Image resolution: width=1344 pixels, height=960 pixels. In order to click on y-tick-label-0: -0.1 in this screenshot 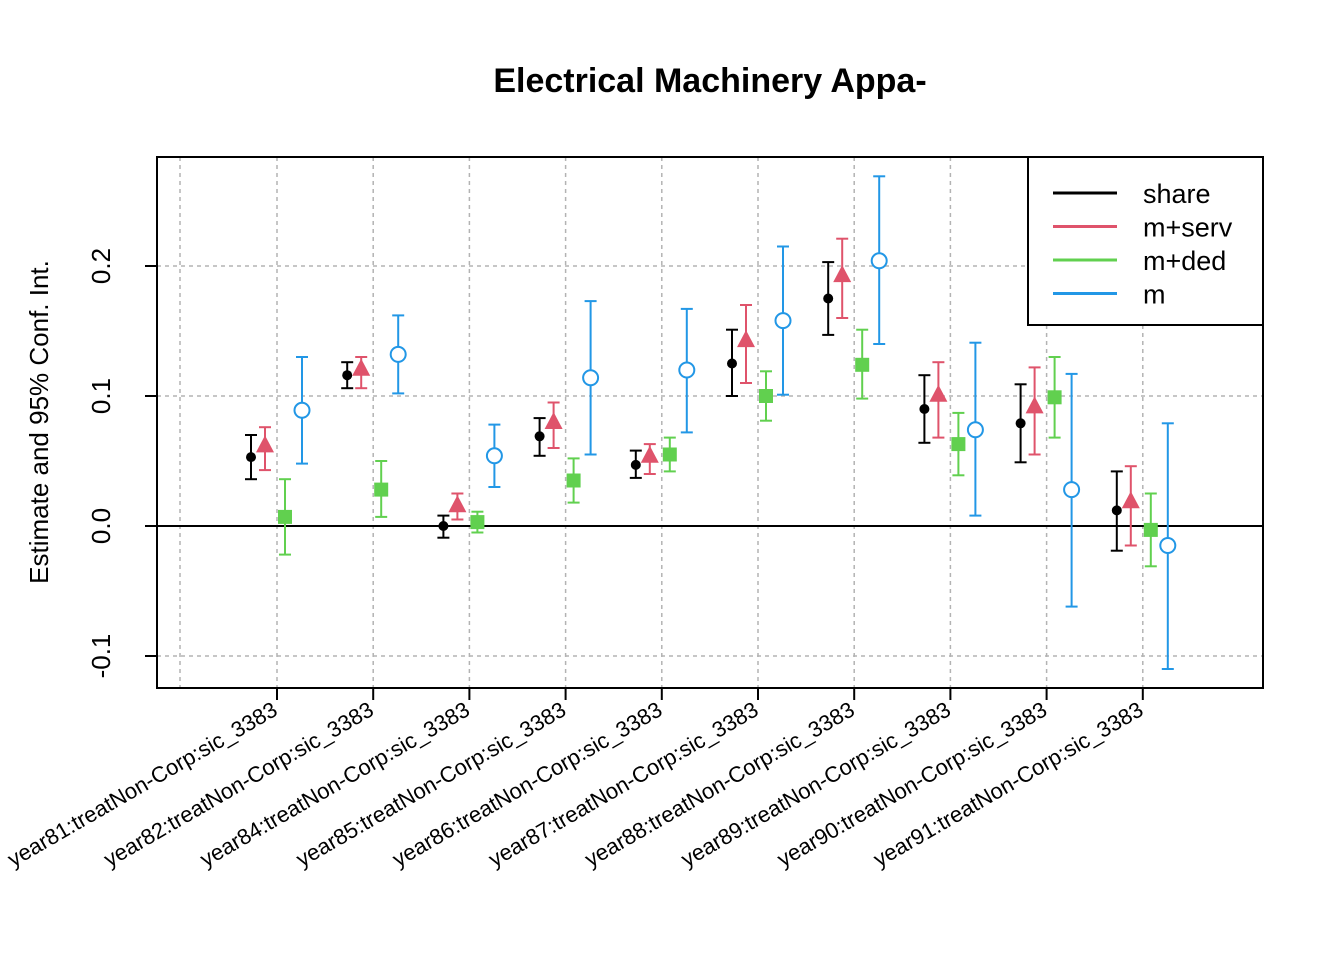, I will do `click(101, 656)`.